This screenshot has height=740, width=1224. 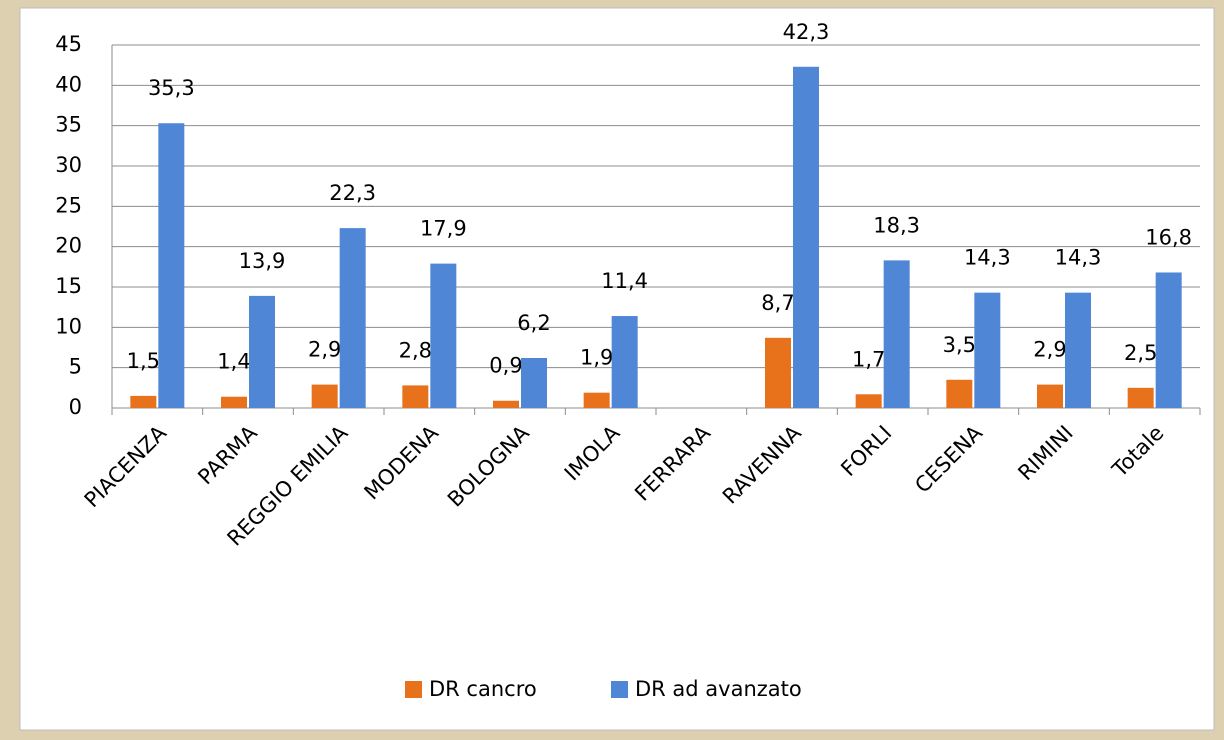 I want to click on data-label: 42,3, so click(x=806, y=32).